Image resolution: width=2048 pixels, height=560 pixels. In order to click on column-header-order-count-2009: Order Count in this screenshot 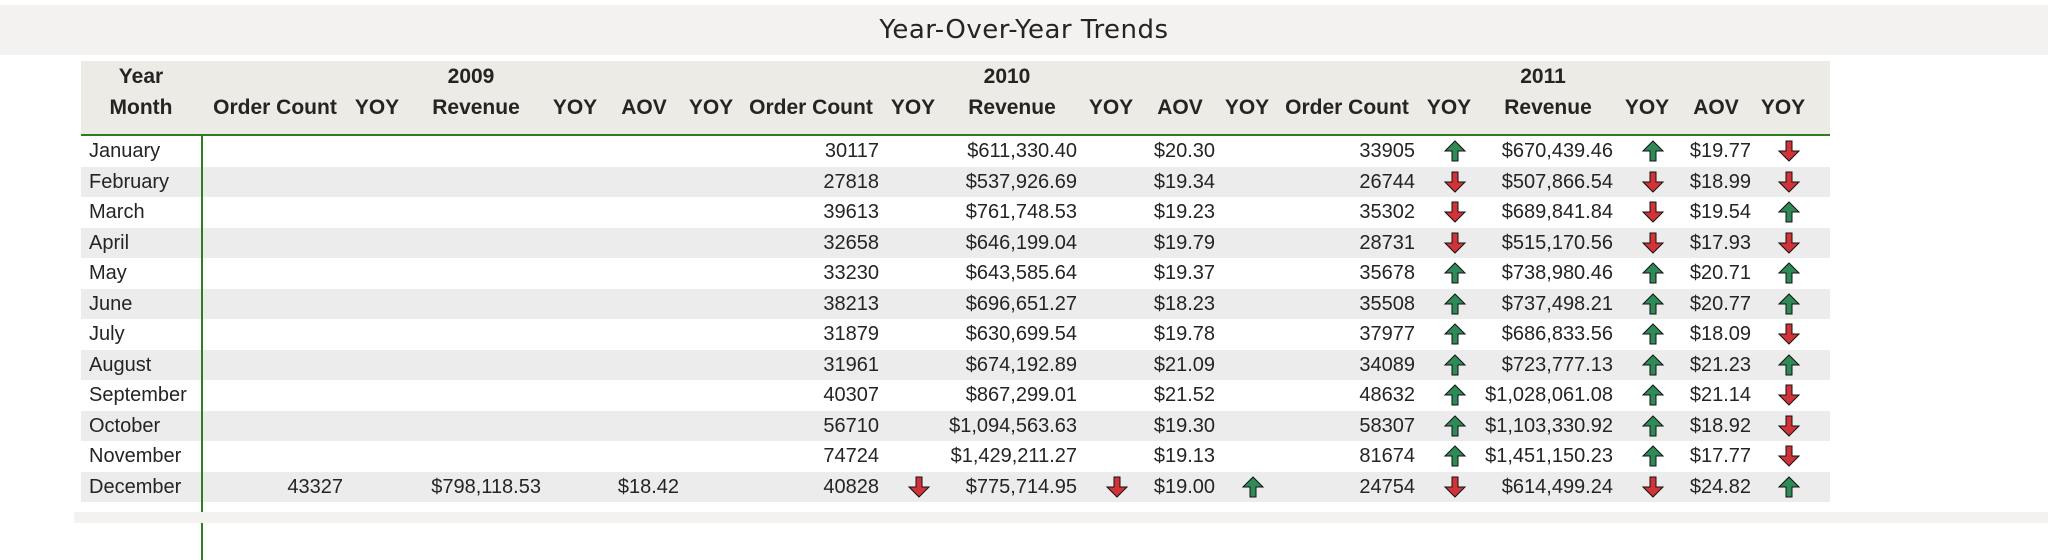, I will do `click(275, 107)`.